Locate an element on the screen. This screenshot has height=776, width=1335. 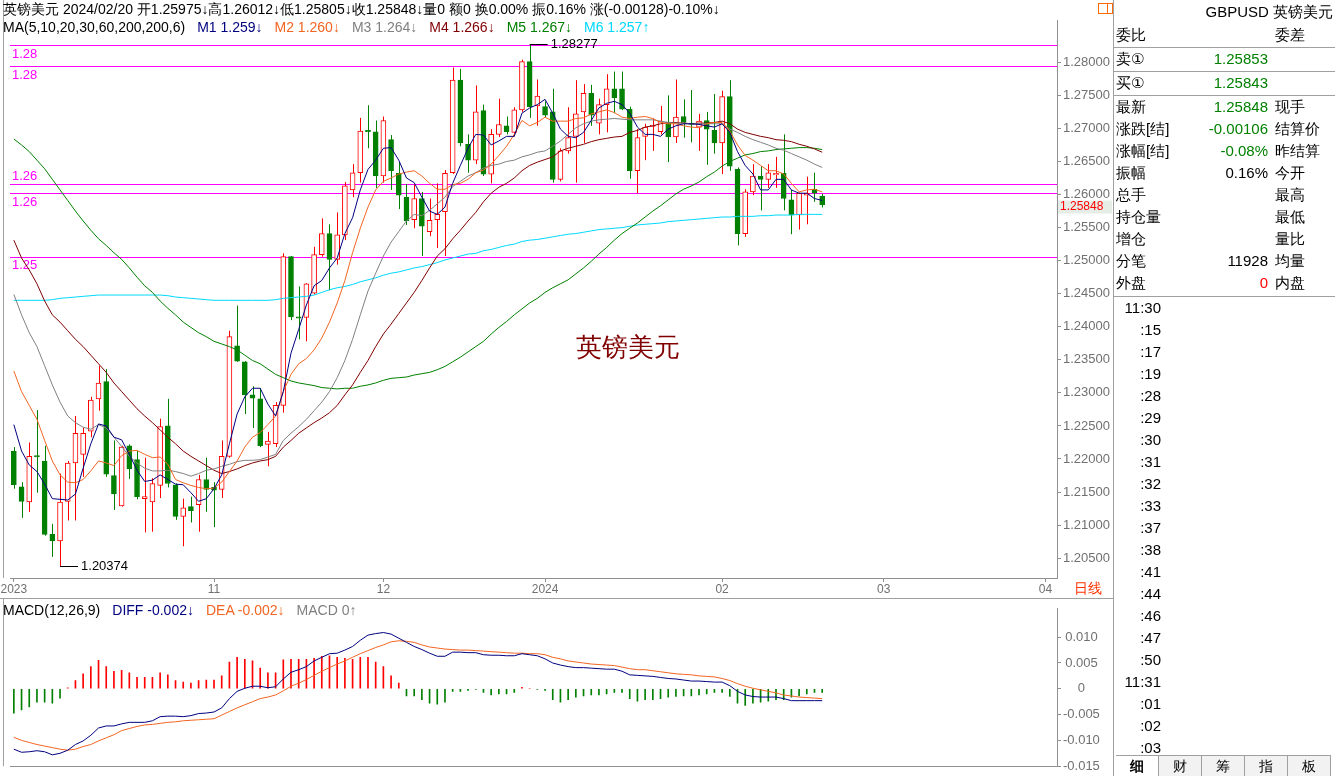
y-tick-label: 1.23500 is located at coordinates (1086, 359).